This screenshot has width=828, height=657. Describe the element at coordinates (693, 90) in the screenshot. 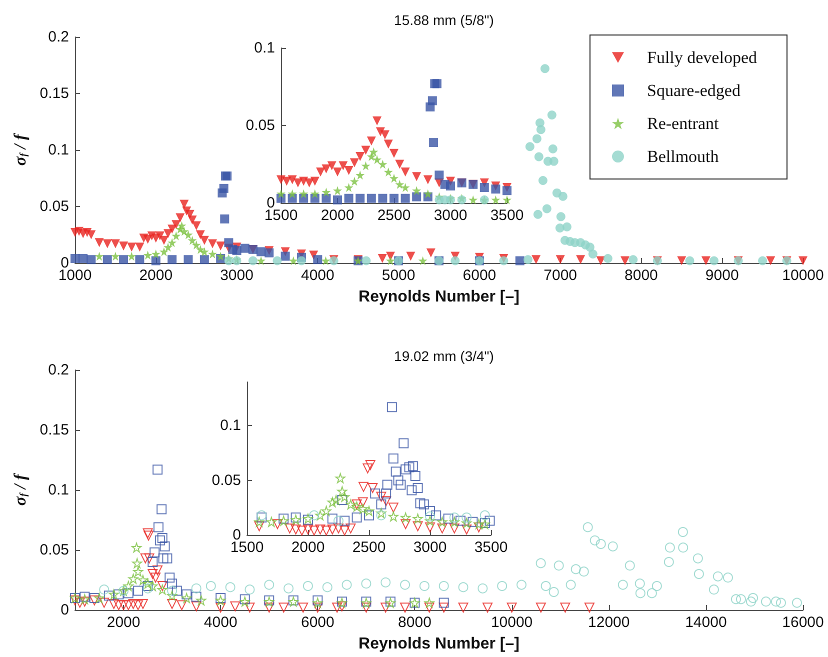

I see `legend-label: Square-edged` at that location.